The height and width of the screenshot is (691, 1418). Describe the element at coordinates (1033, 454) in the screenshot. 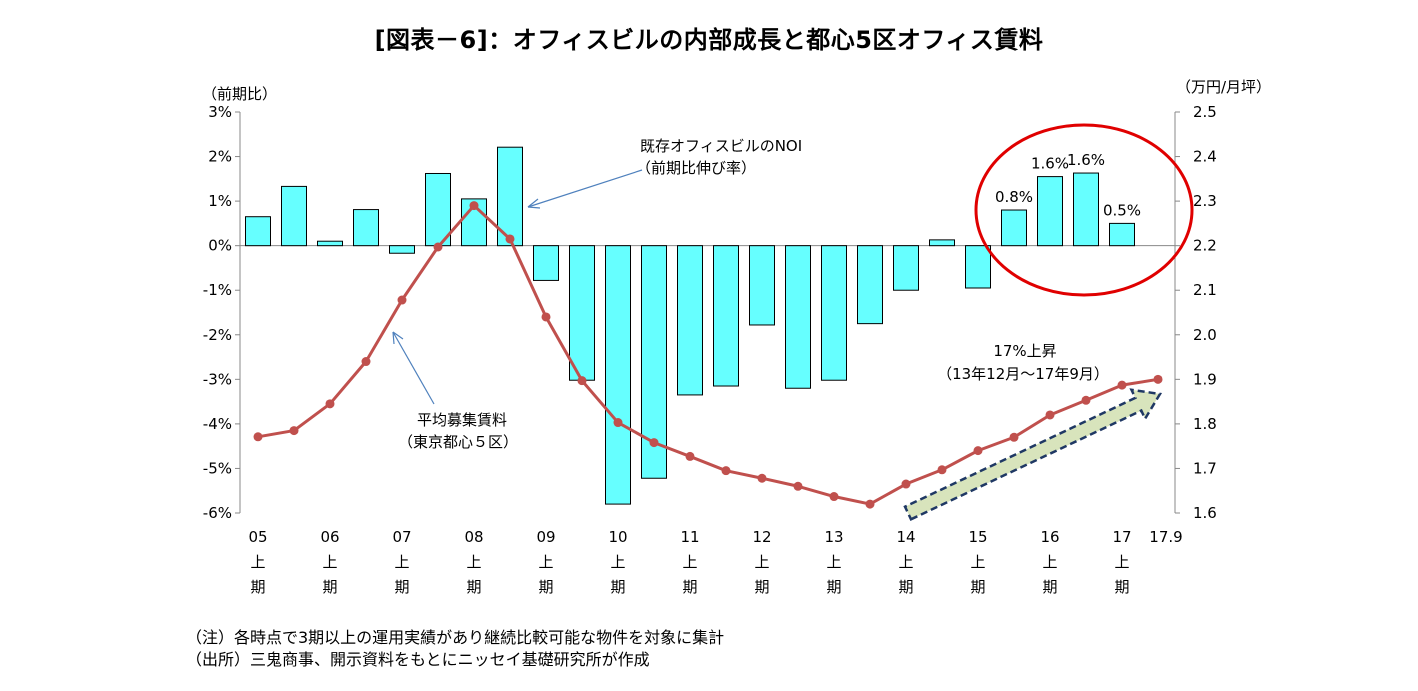

I see `rise-highlight-arrow` at that location.